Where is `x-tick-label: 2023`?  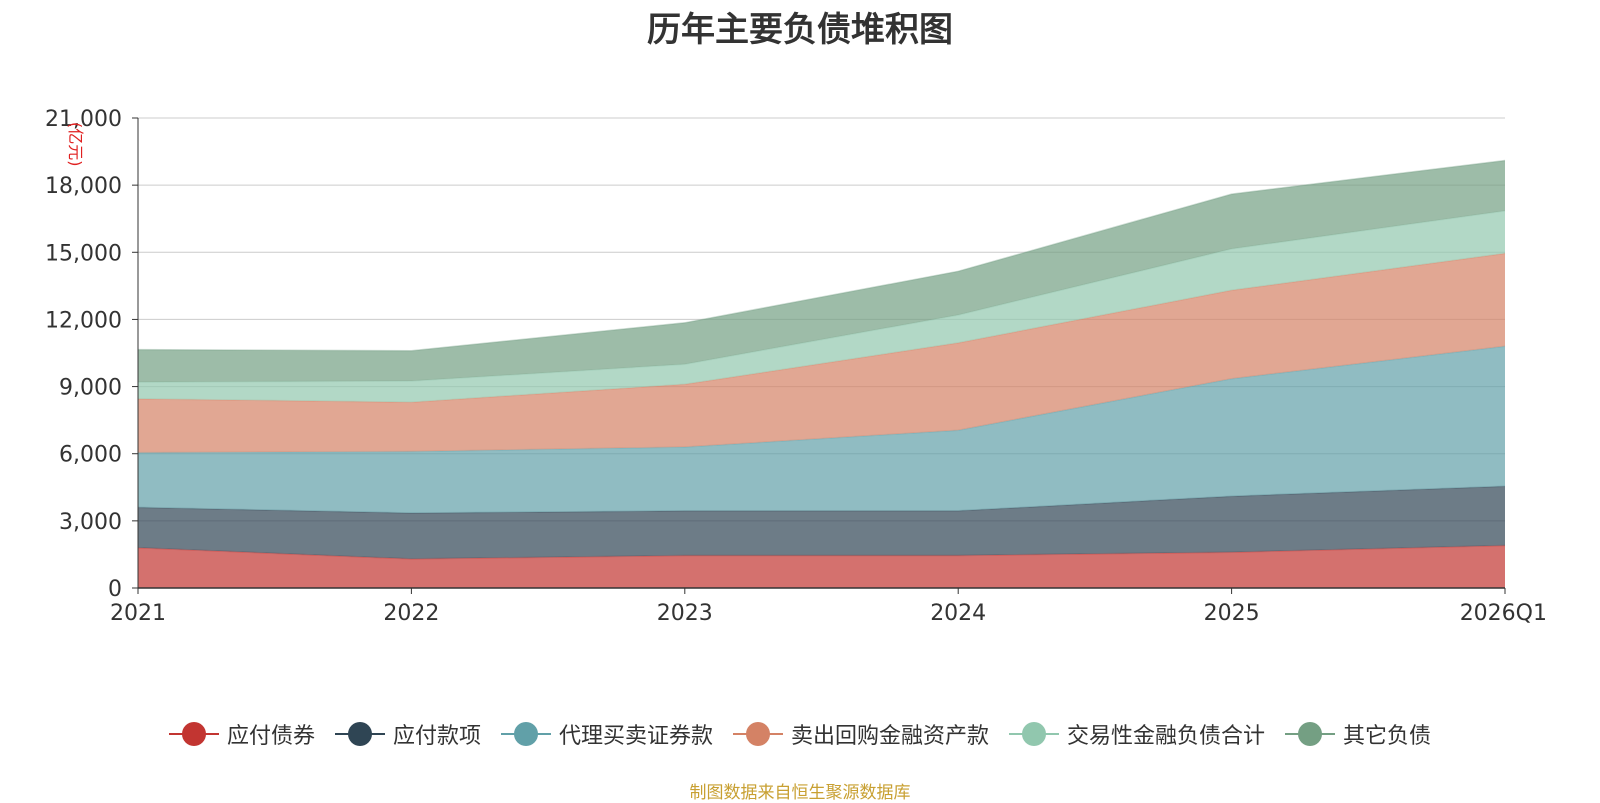
x-tick-label: 2023 is located at coordinates (685, 613).